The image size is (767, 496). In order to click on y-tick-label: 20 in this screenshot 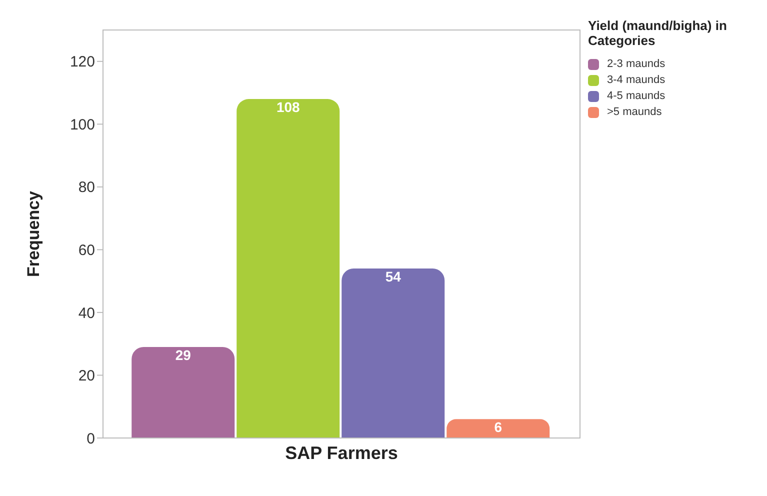, I will do `click(86, 376)`.